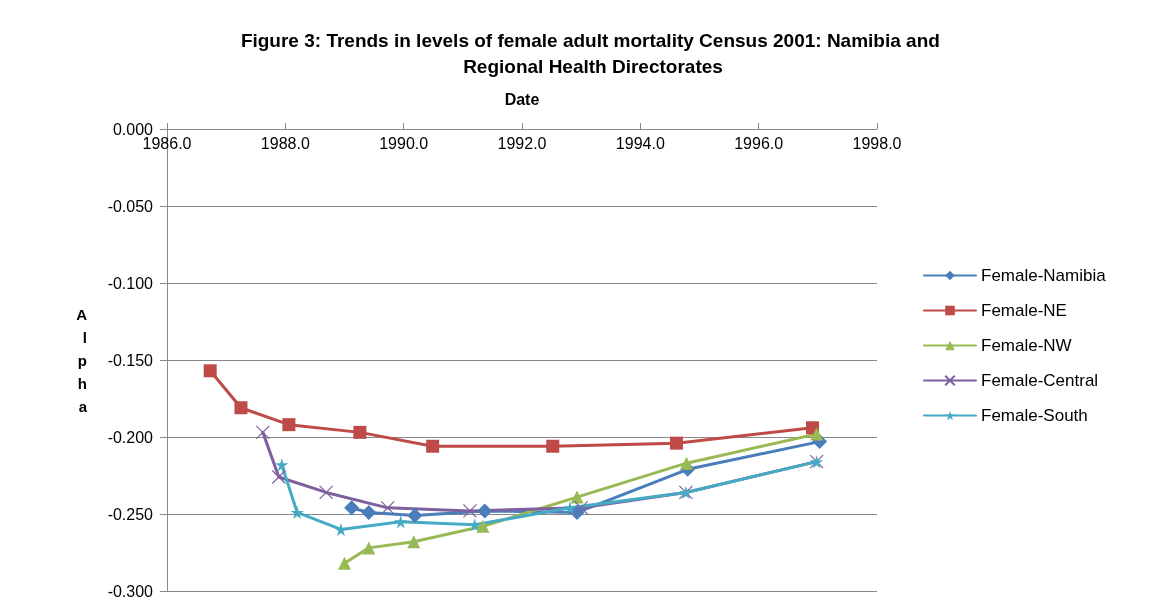 Image resolution: width=1159 pixels, height=609 pixels. I want to click on legend-label: Female-NE, so click(1024, 310).